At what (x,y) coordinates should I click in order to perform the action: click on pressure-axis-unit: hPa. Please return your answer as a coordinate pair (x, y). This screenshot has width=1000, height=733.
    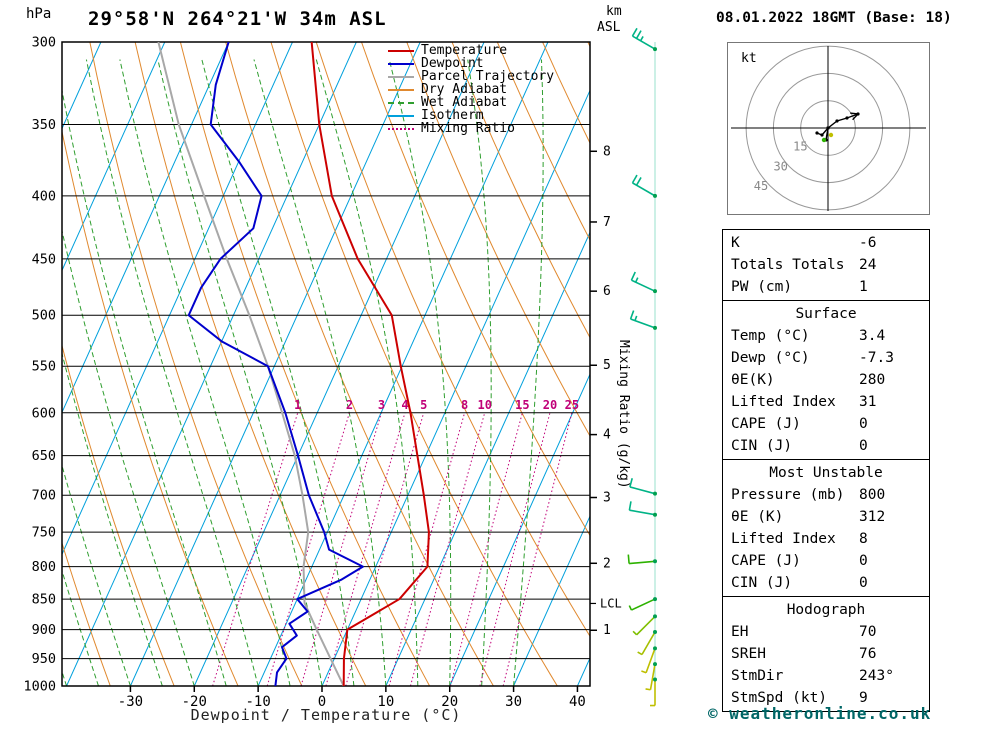
    Looking at the image, I should click on (39, 14).